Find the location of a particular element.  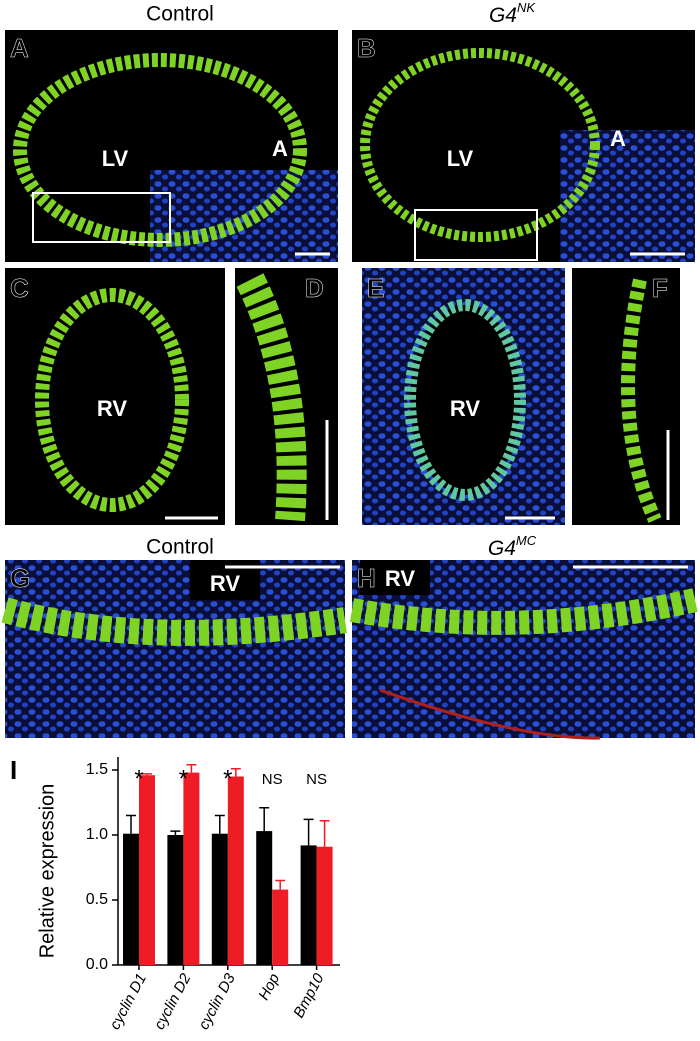

heading: G4NK is located at coordinates (512, 13).